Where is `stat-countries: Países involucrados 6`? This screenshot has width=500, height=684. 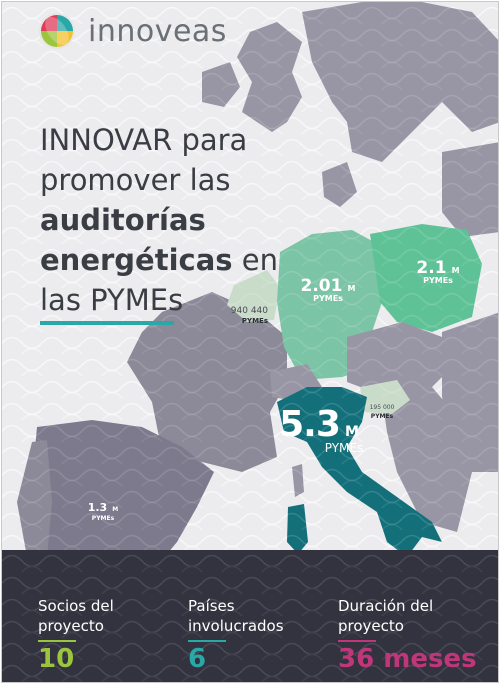 stat-countries: Países involucrados 6 is located at coordinates (236, 635).